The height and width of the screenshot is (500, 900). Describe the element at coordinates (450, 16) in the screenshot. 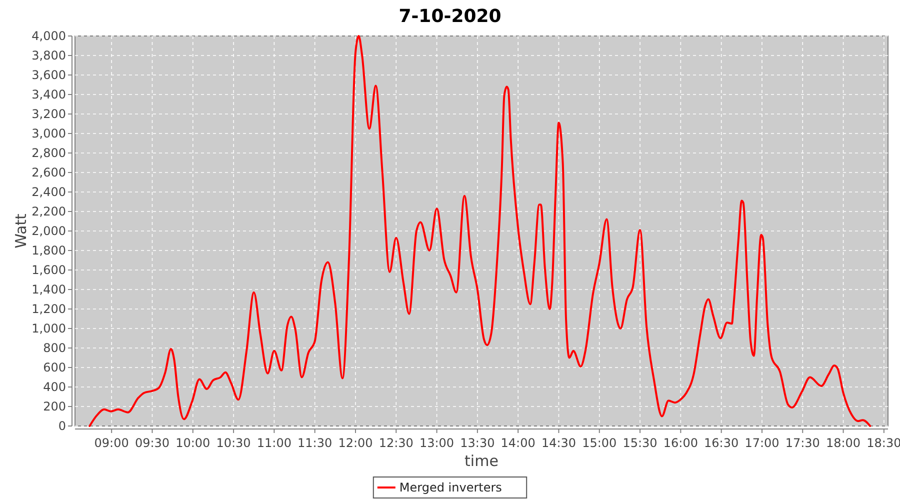

I see `chart-title: 7-10-2020` at that location.